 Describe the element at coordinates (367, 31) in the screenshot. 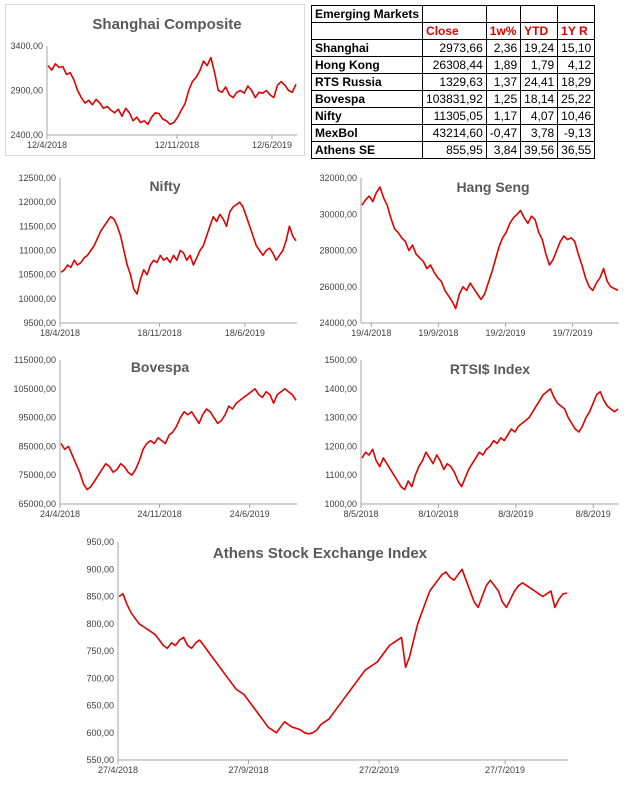

I see `table-header-cell` at that location.